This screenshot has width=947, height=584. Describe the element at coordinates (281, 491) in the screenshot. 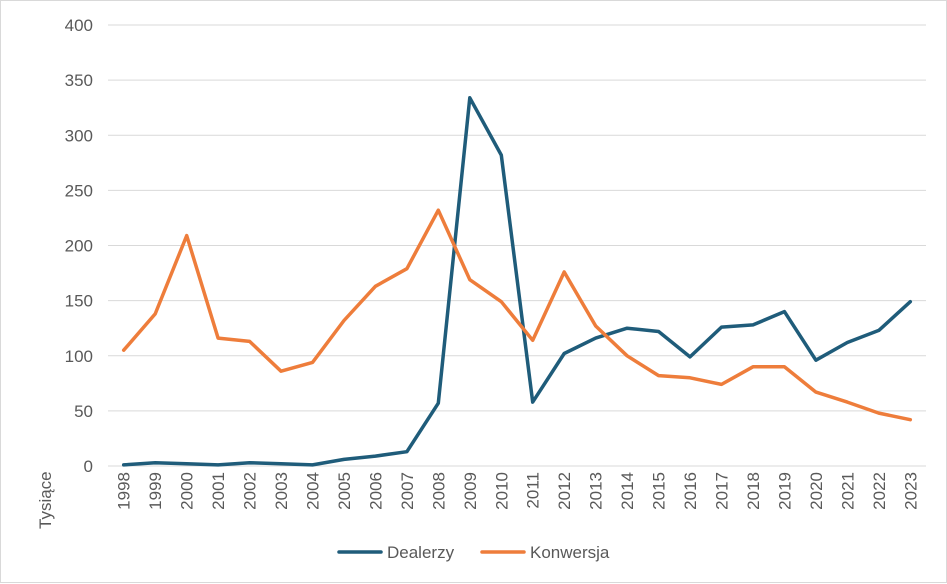

I see `x-tick-label: 2003` at that location.